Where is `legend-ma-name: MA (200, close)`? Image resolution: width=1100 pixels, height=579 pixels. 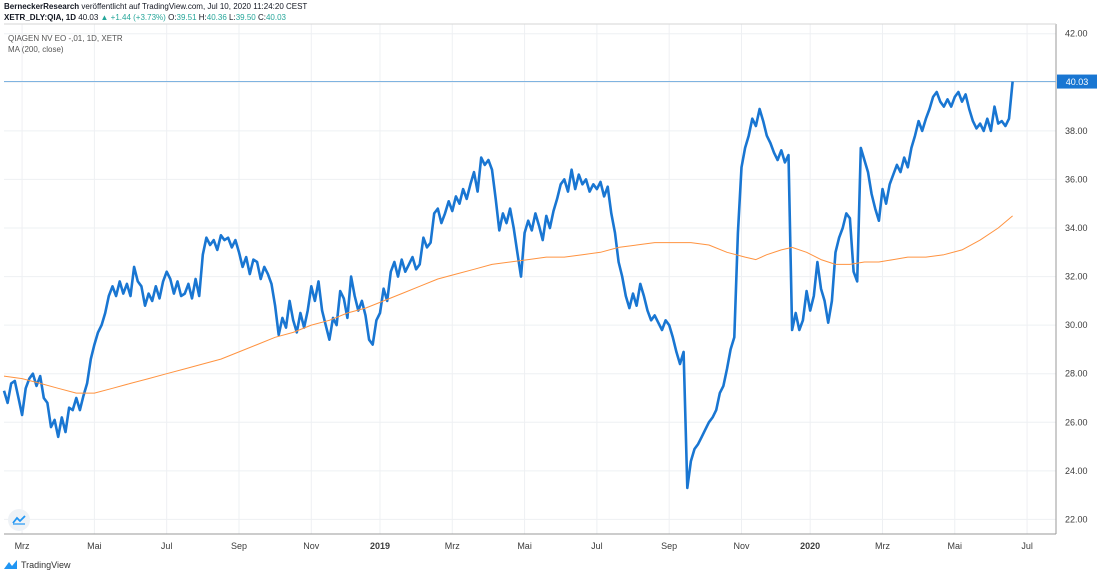 legend-ma-name: MA (200, close) is located at coordinates (36, 49).